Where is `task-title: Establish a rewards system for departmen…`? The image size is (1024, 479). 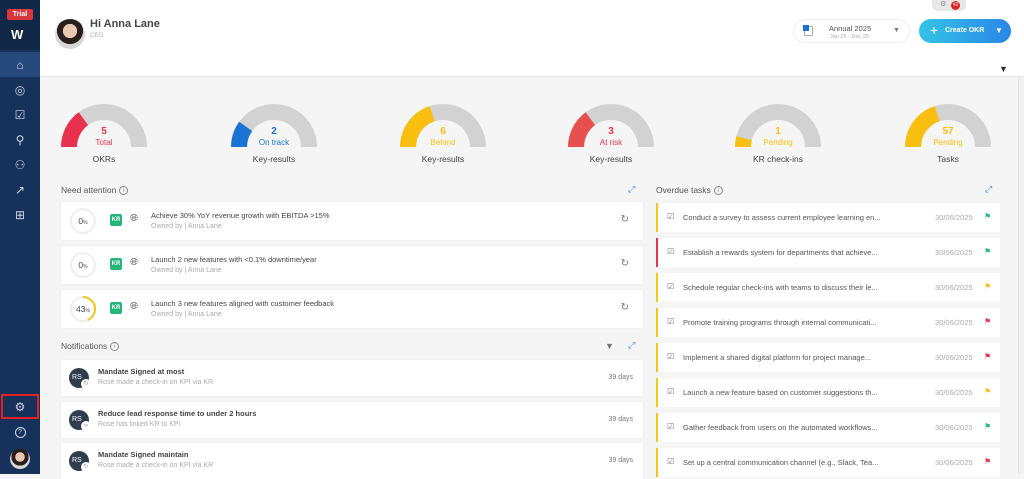
task-title: Establish a rewards system for departmen… is located at coordinates (780, 252).